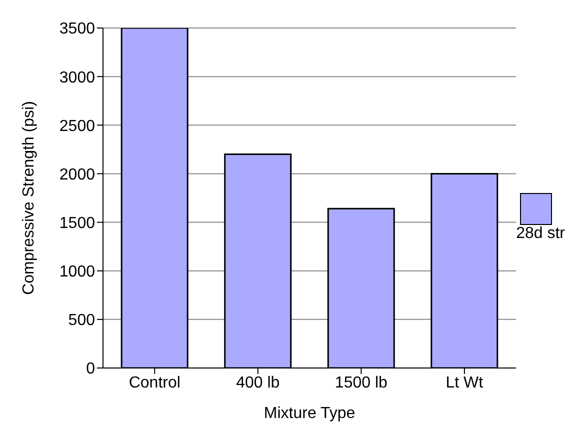  Describe the element at coordinates (82, 321) in the screenshot. I see `y-tick-label: 500` at that location.